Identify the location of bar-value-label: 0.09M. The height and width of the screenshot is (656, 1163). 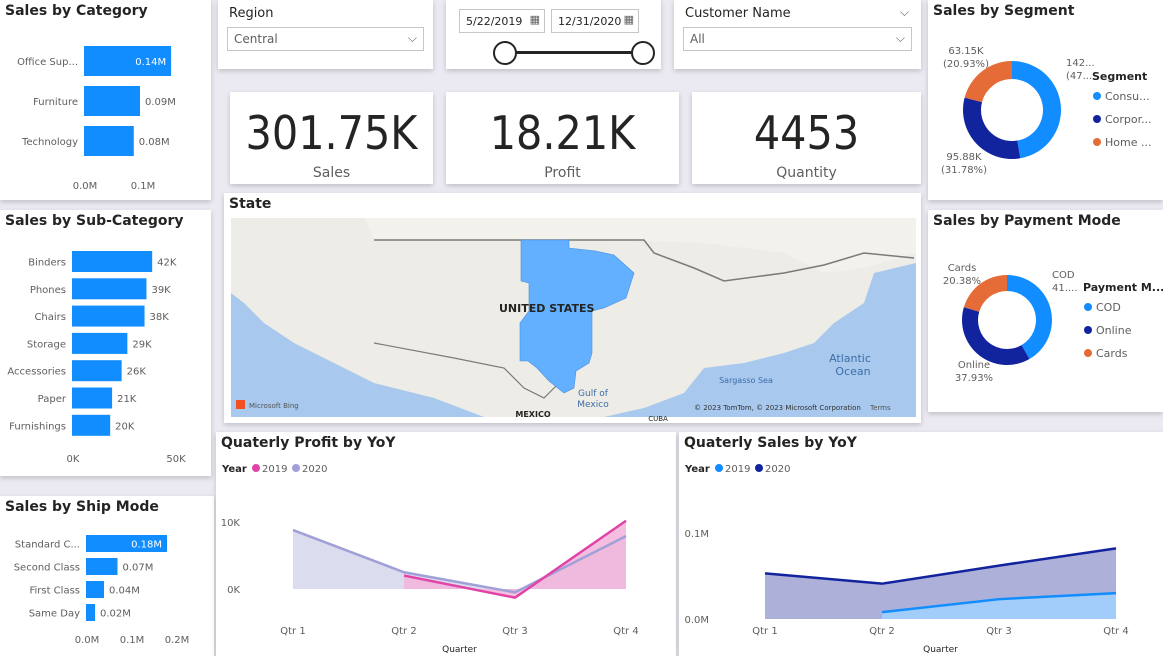
(160, 102).